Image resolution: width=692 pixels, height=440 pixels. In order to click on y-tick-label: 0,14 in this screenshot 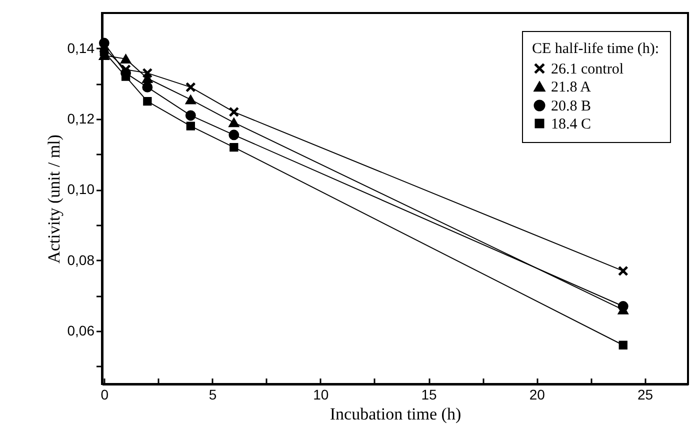, I will do `click(81, 48)`.